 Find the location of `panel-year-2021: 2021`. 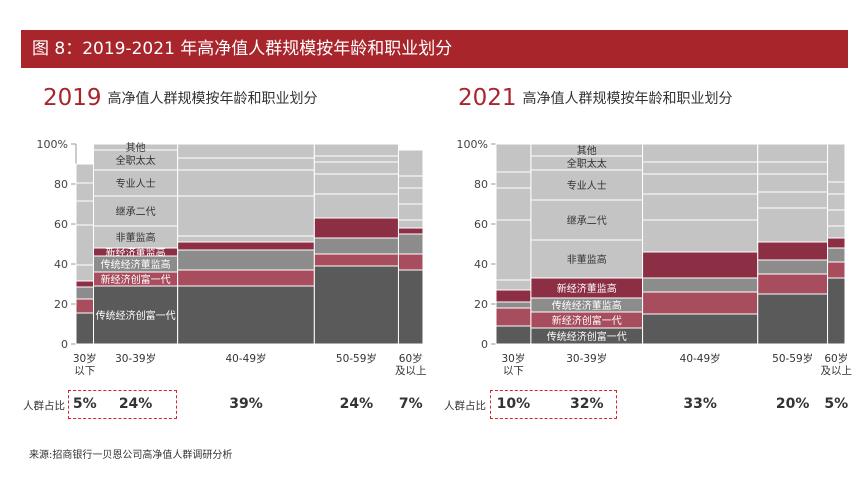

panel-year-2021: 2021 is located at coordinates (487, 98).